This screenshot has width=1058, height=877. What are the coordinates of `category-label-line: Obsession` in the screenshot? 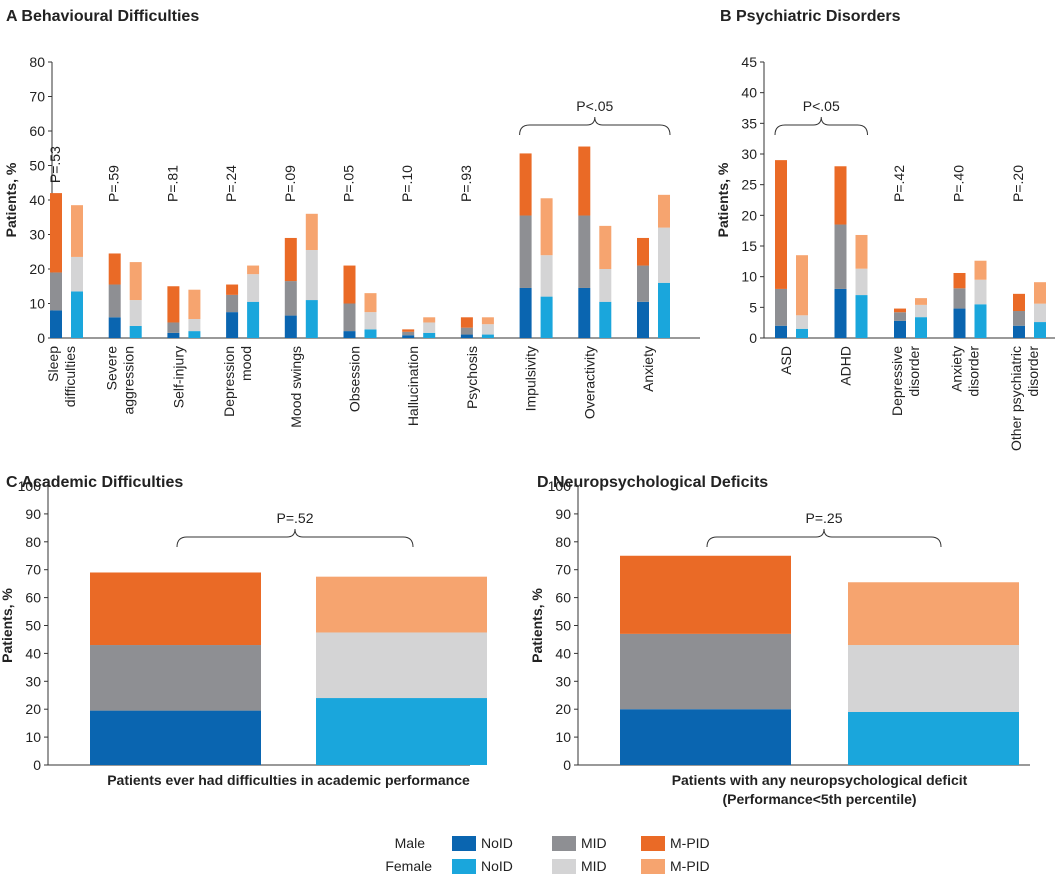 It's located at (355, 379).